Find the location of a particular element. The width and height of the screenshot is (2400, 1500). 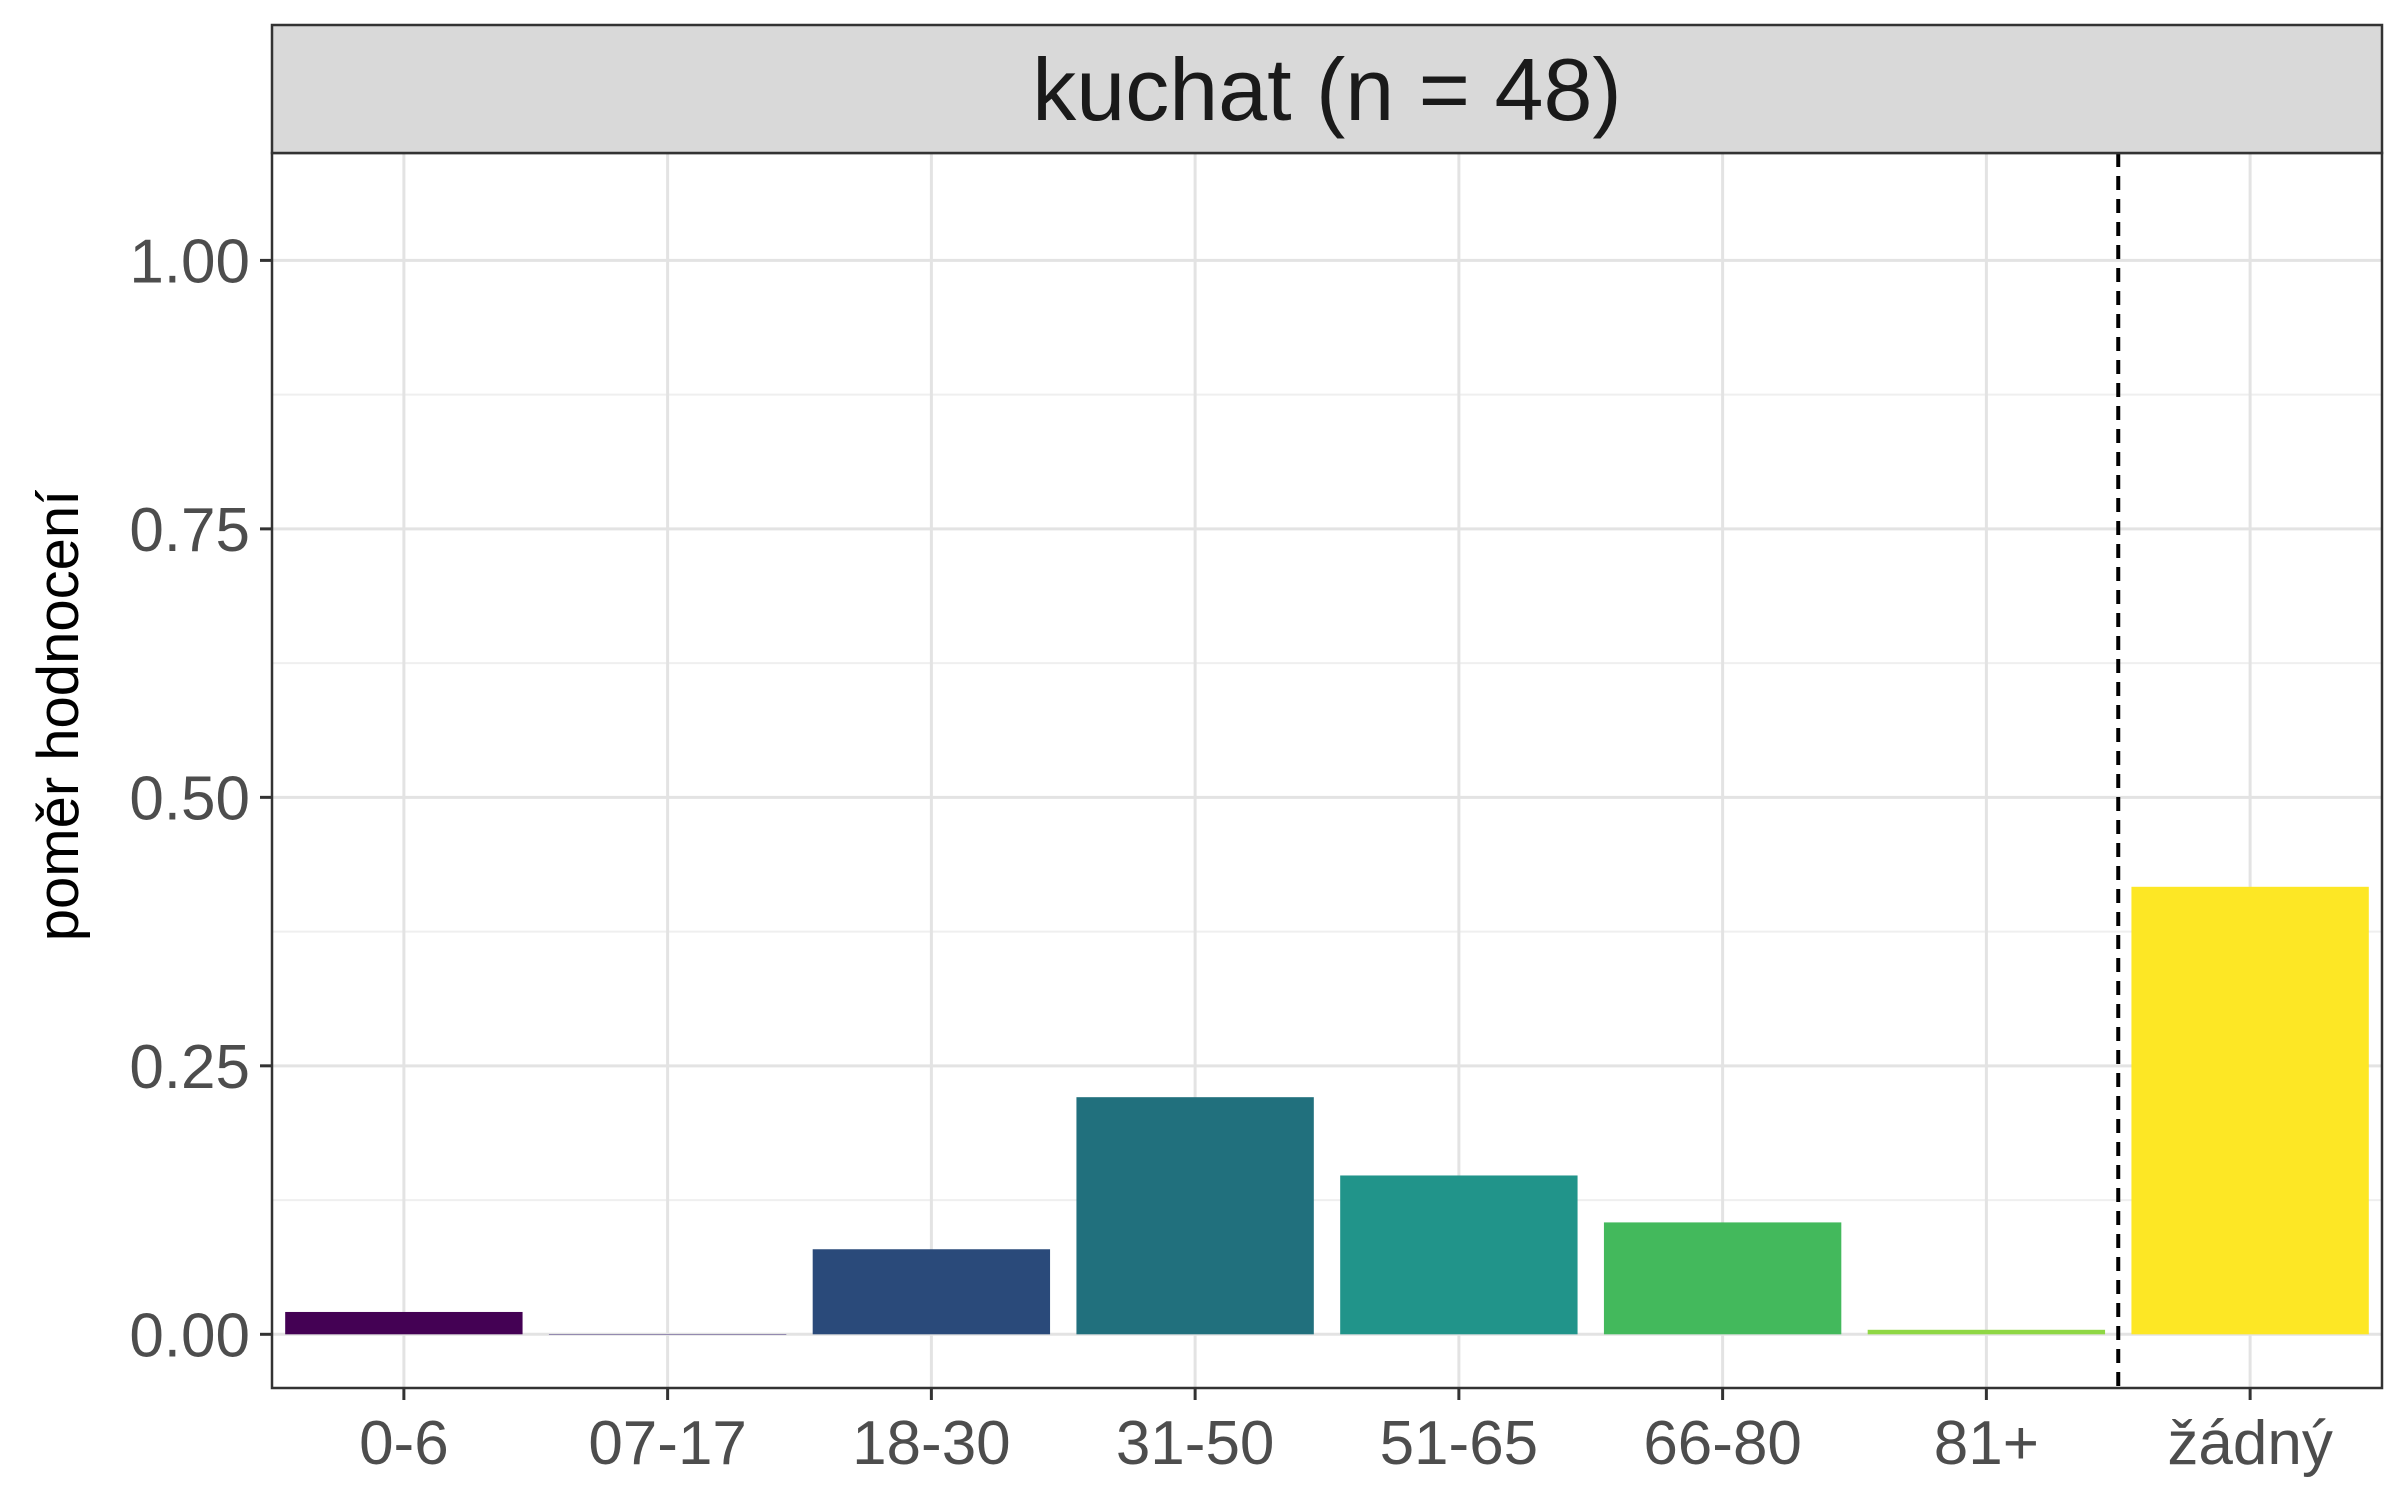

x-tick-label: 31-50 is located at coordinates (1195, 1443).